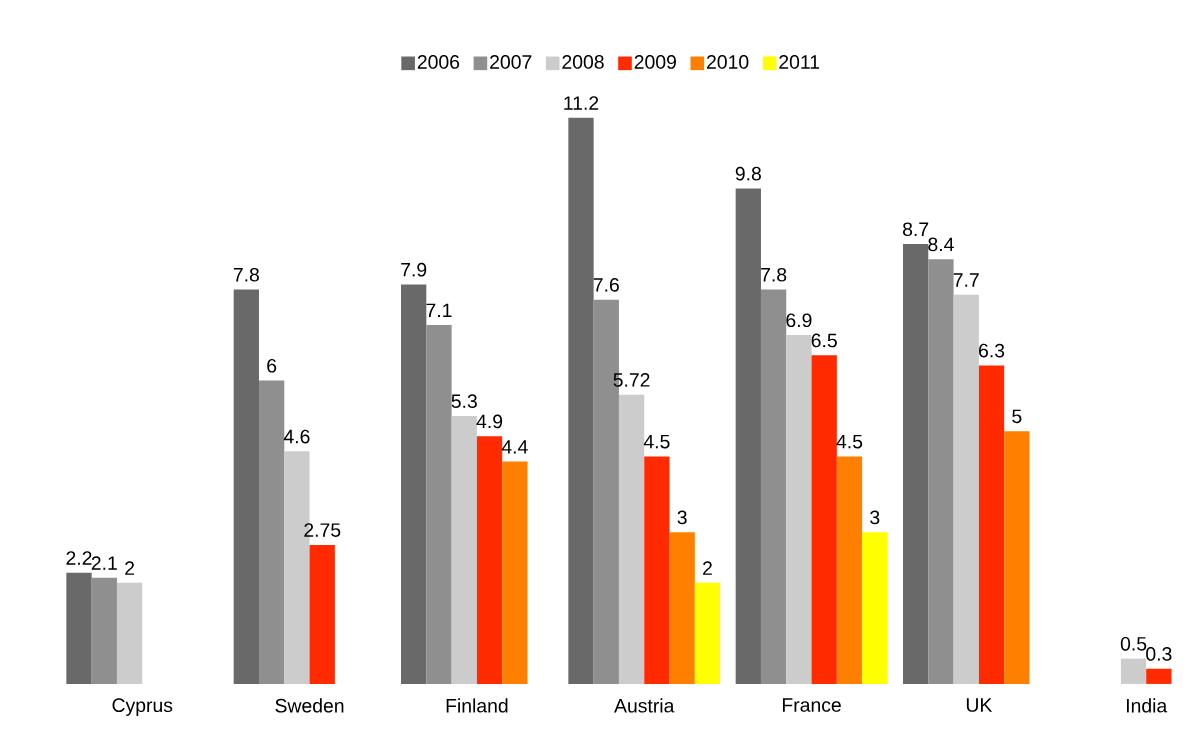 Image resolution: width=1191 pixels, height=734 pixels. I want to click on data-label: 5, so click(1017, 416).